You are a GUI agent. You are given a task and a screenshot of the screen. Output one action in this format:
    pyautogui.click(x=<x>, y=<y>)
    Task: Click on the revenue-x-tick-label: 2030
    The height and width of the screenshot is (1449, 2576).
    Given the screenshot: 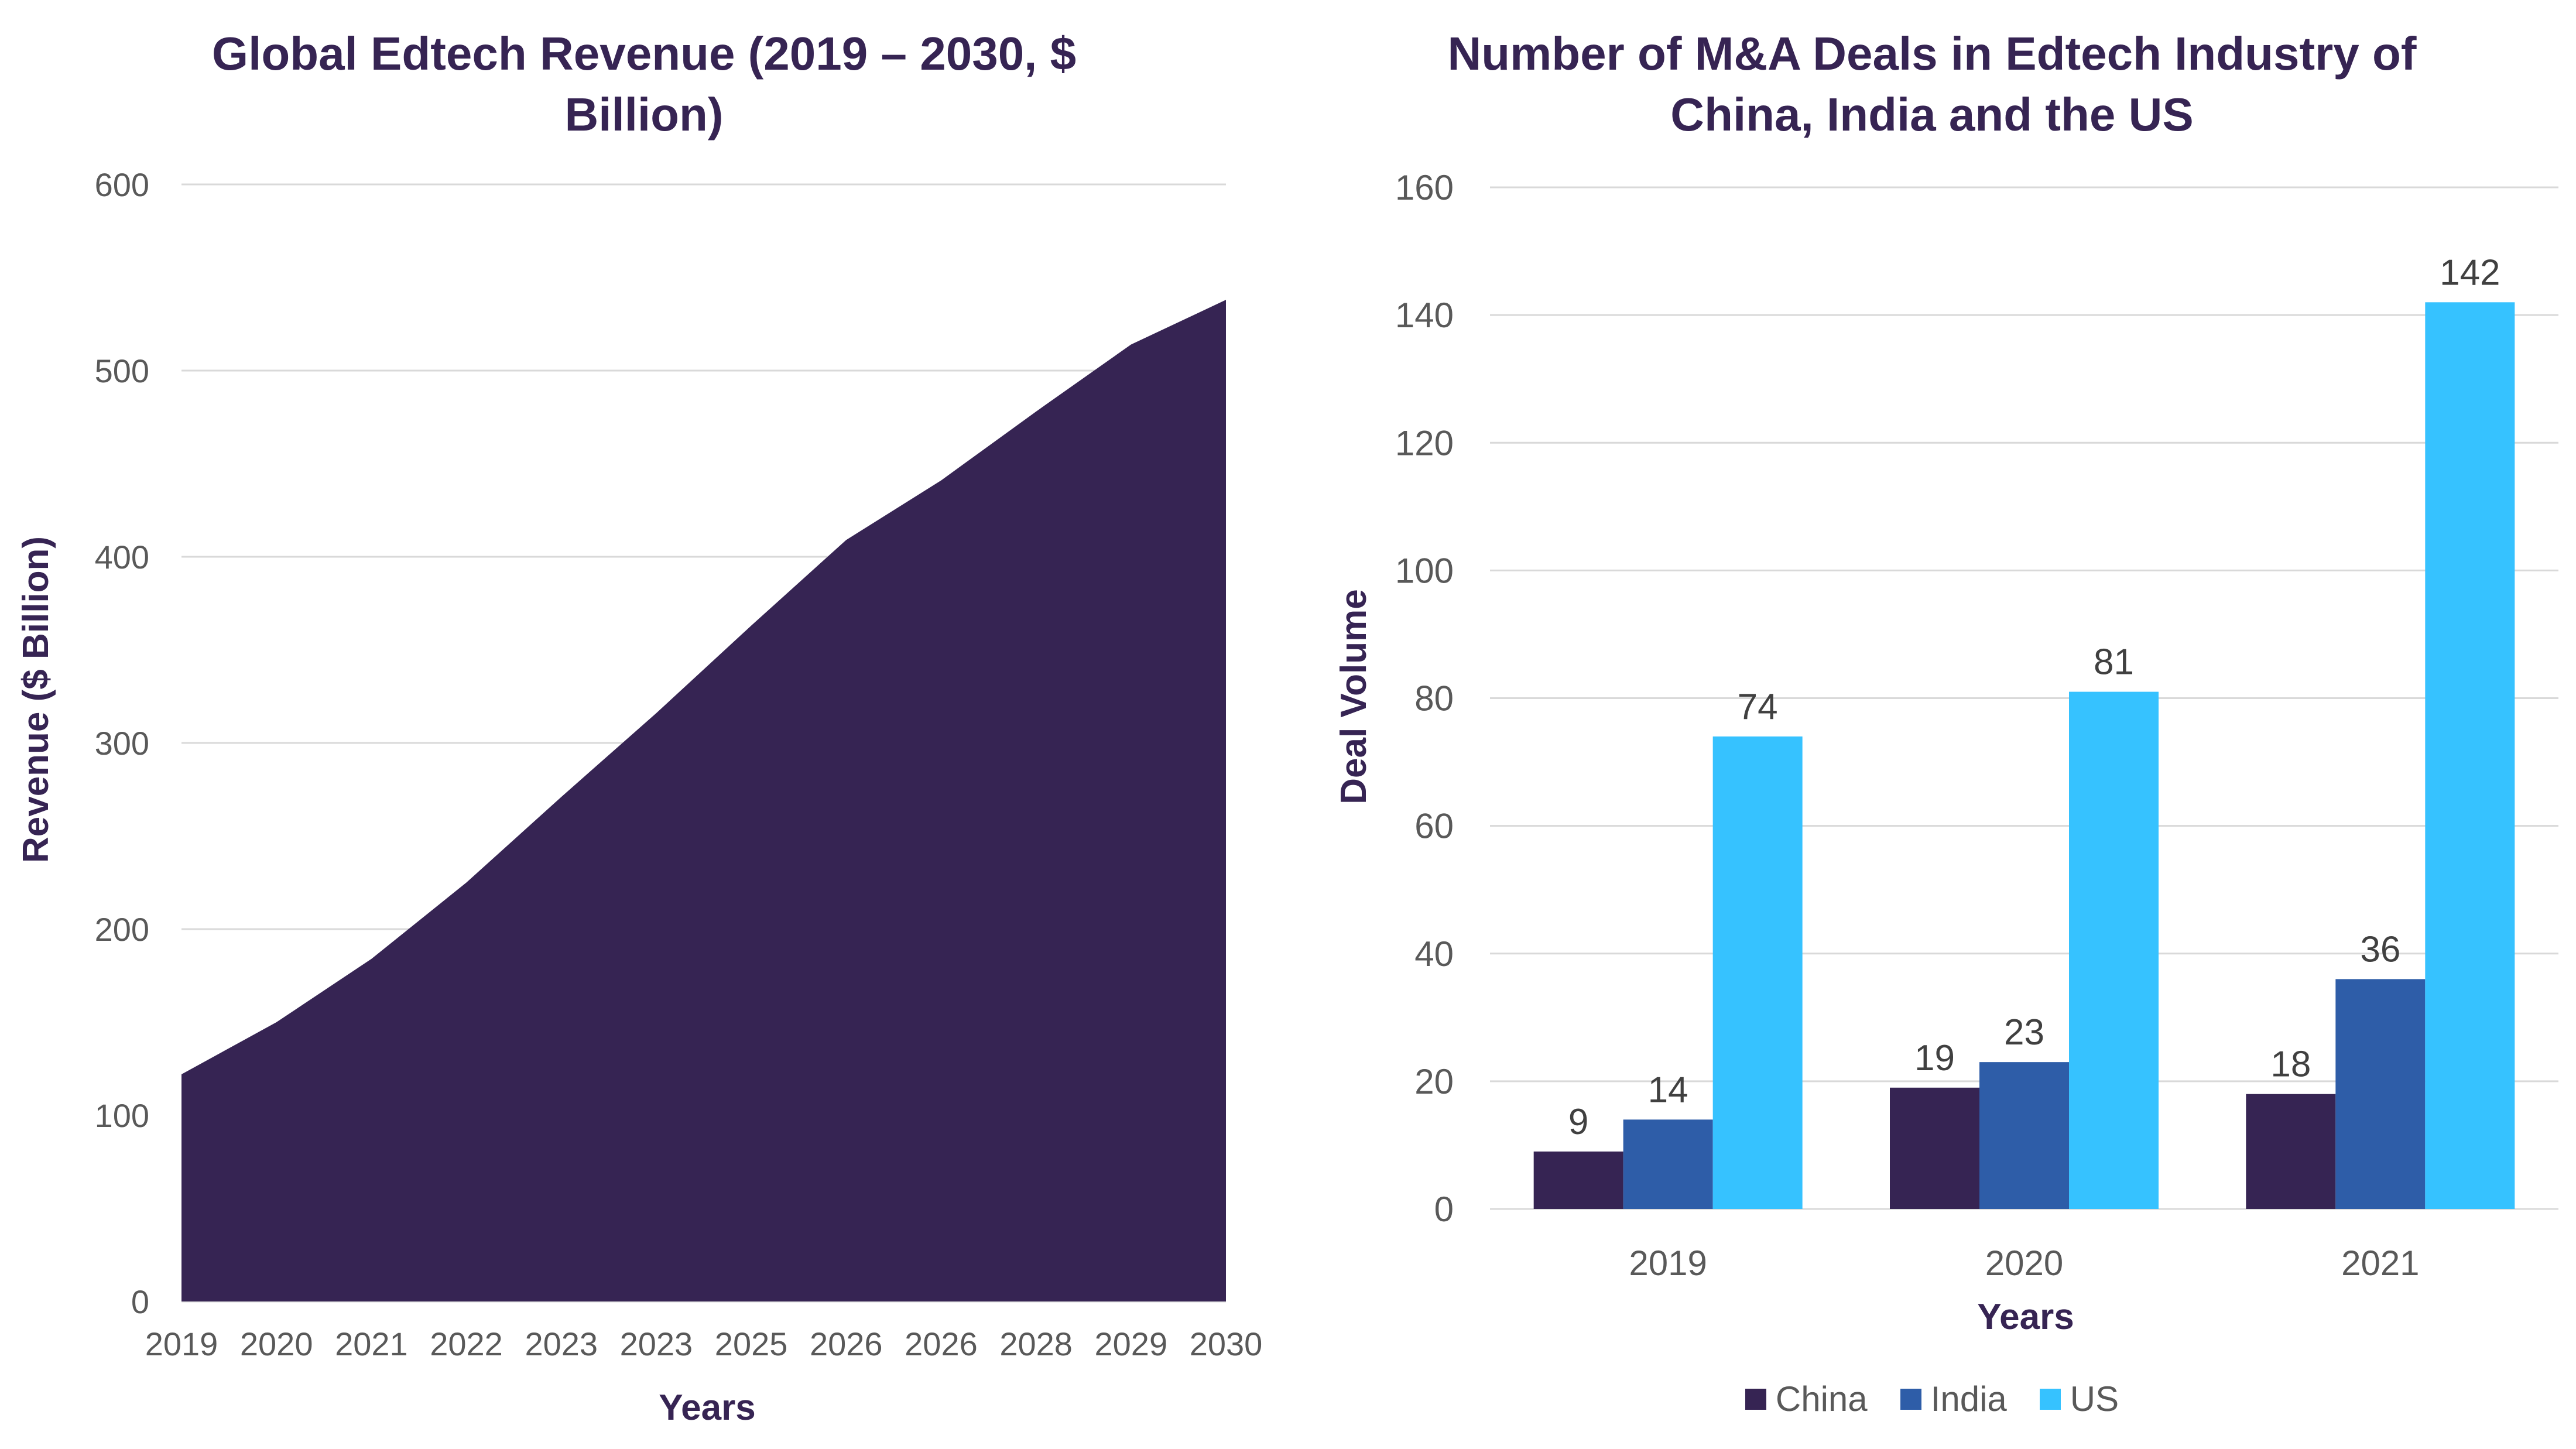 What is the action you would take?
    pyautogui.click(x=1226, y=1343)
    